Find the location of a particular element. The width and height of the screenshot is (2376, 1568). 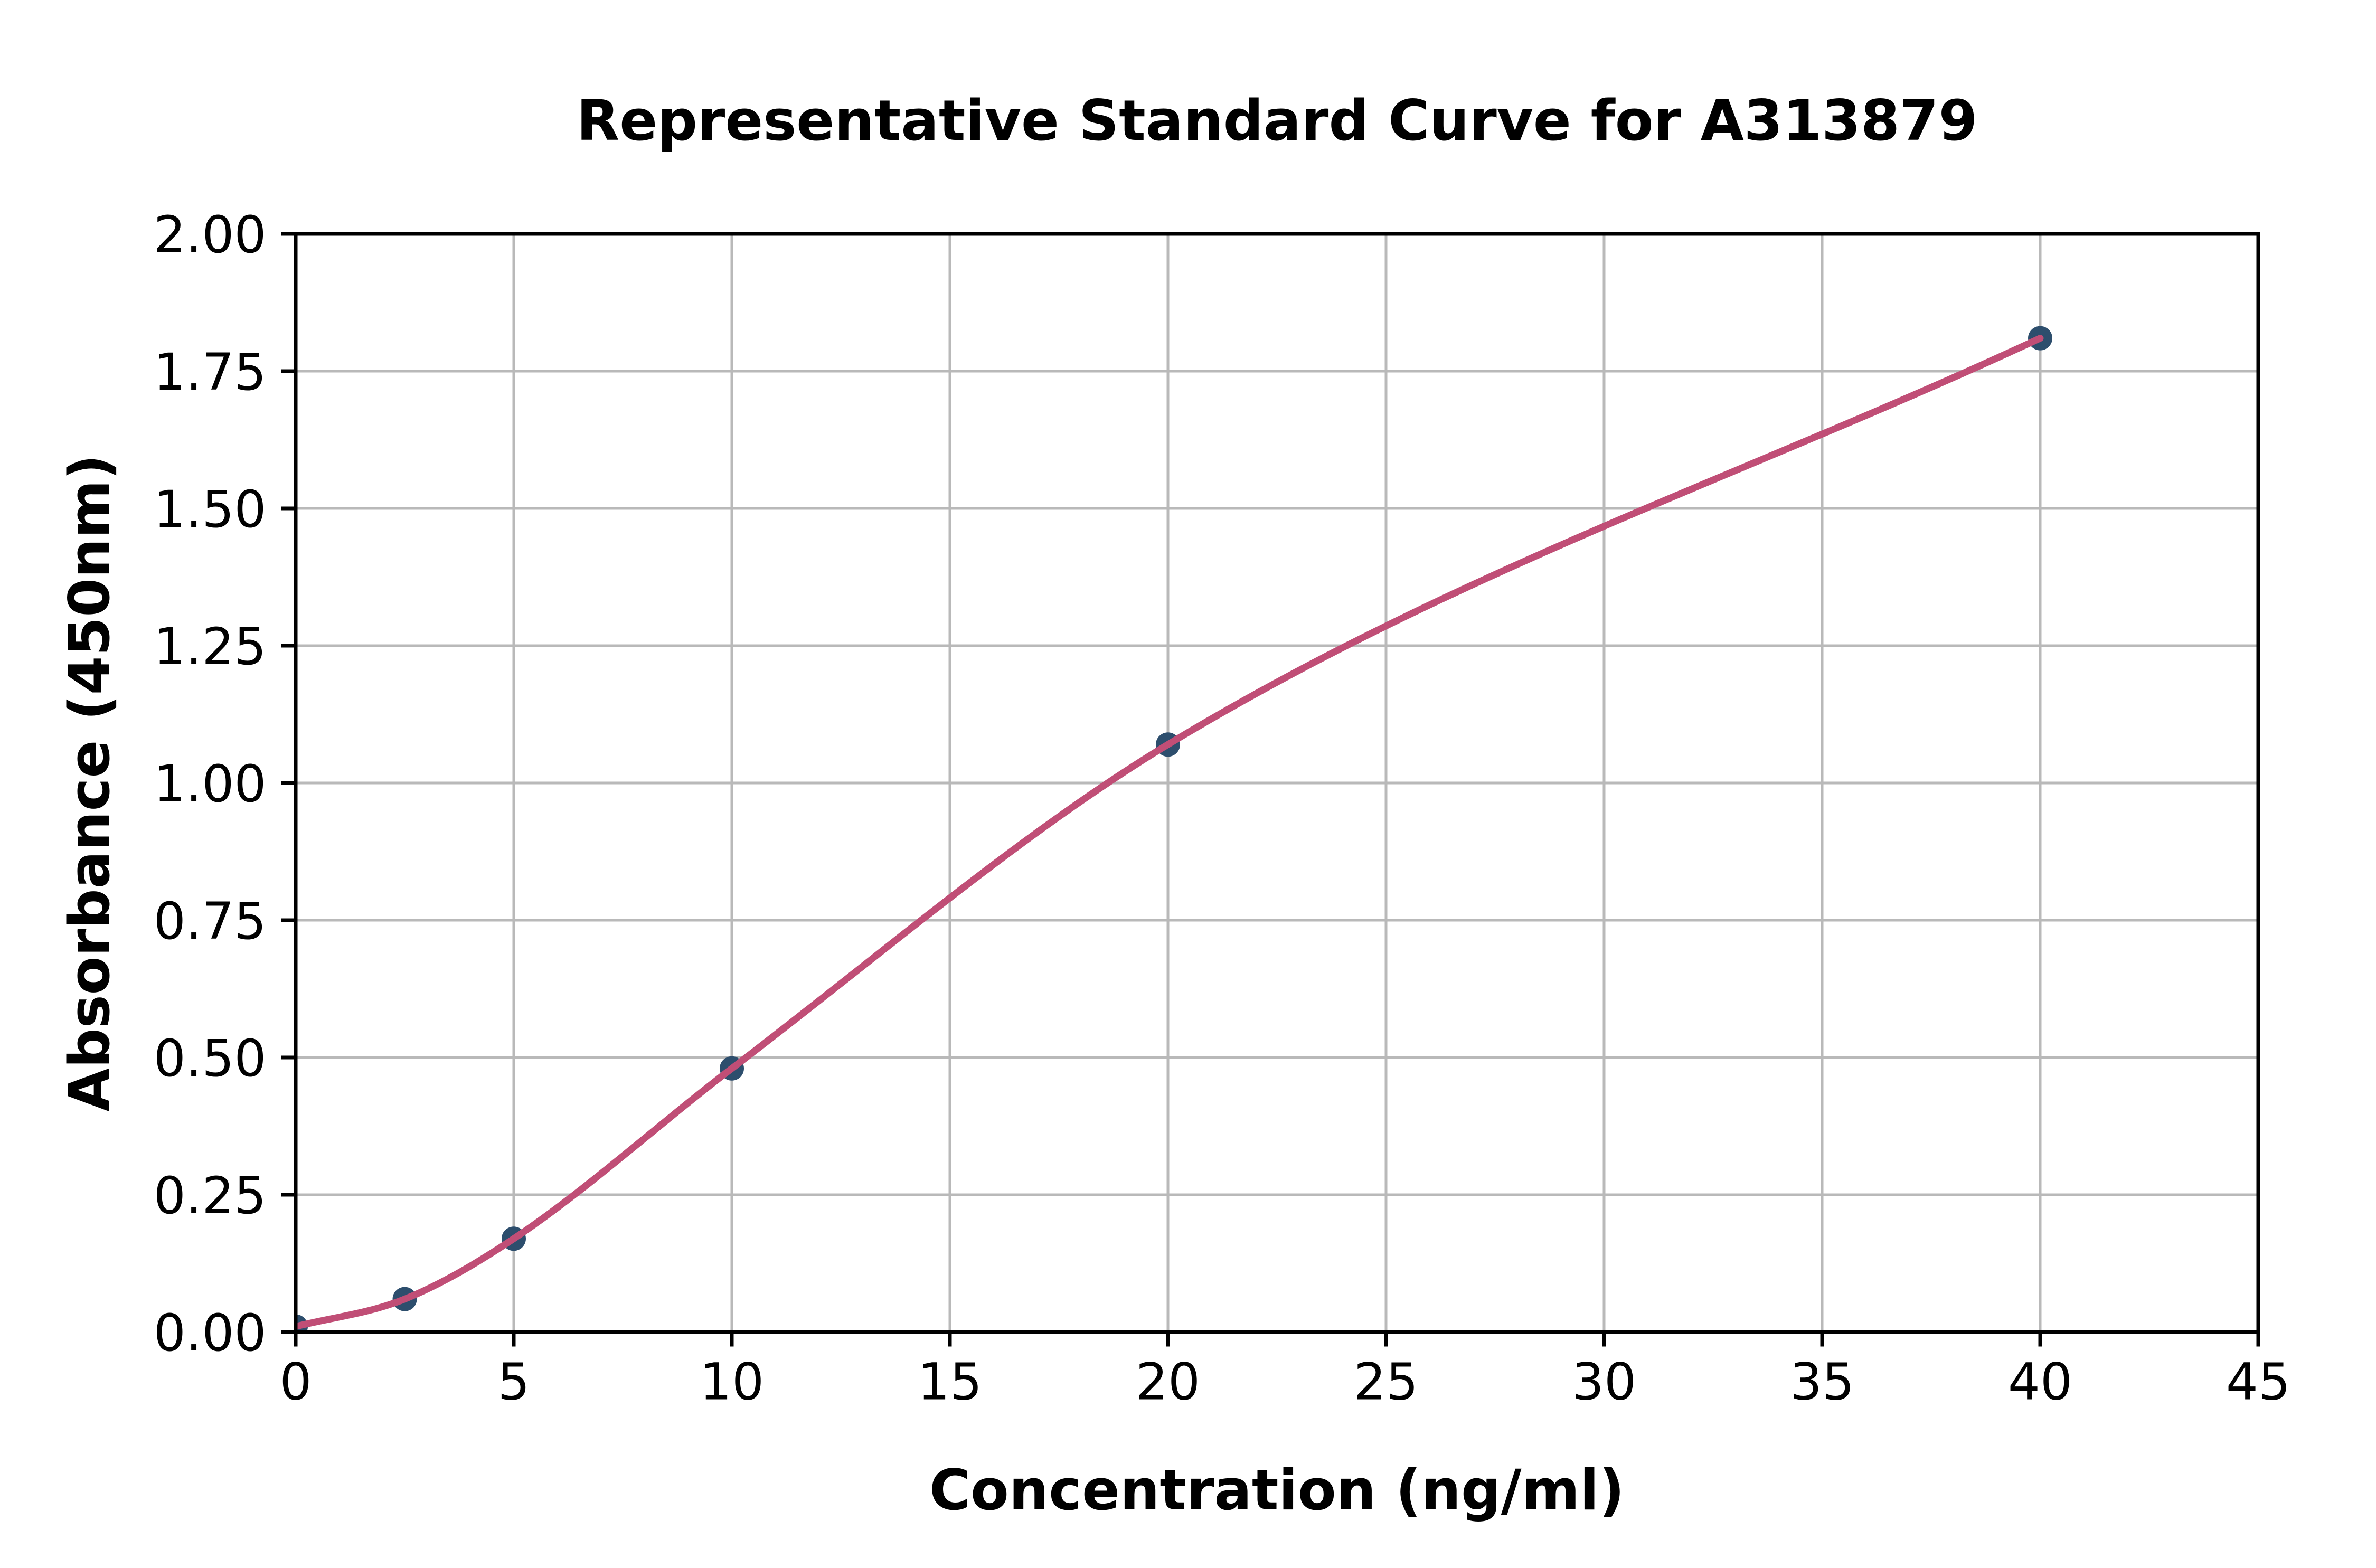

y-tick-label: 0.50 is located at coordinates (211, 1058).